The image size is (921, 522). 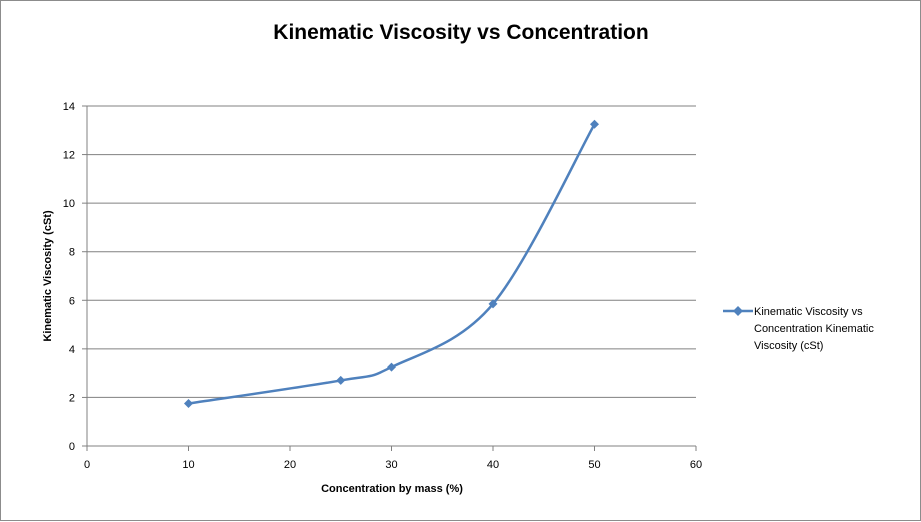 What do you see at coordinates (69, 277) in the screenshot?
I see `y-tick-labels: 0 2 4 6 8 10 12 14` at bounding box center [69, 277].